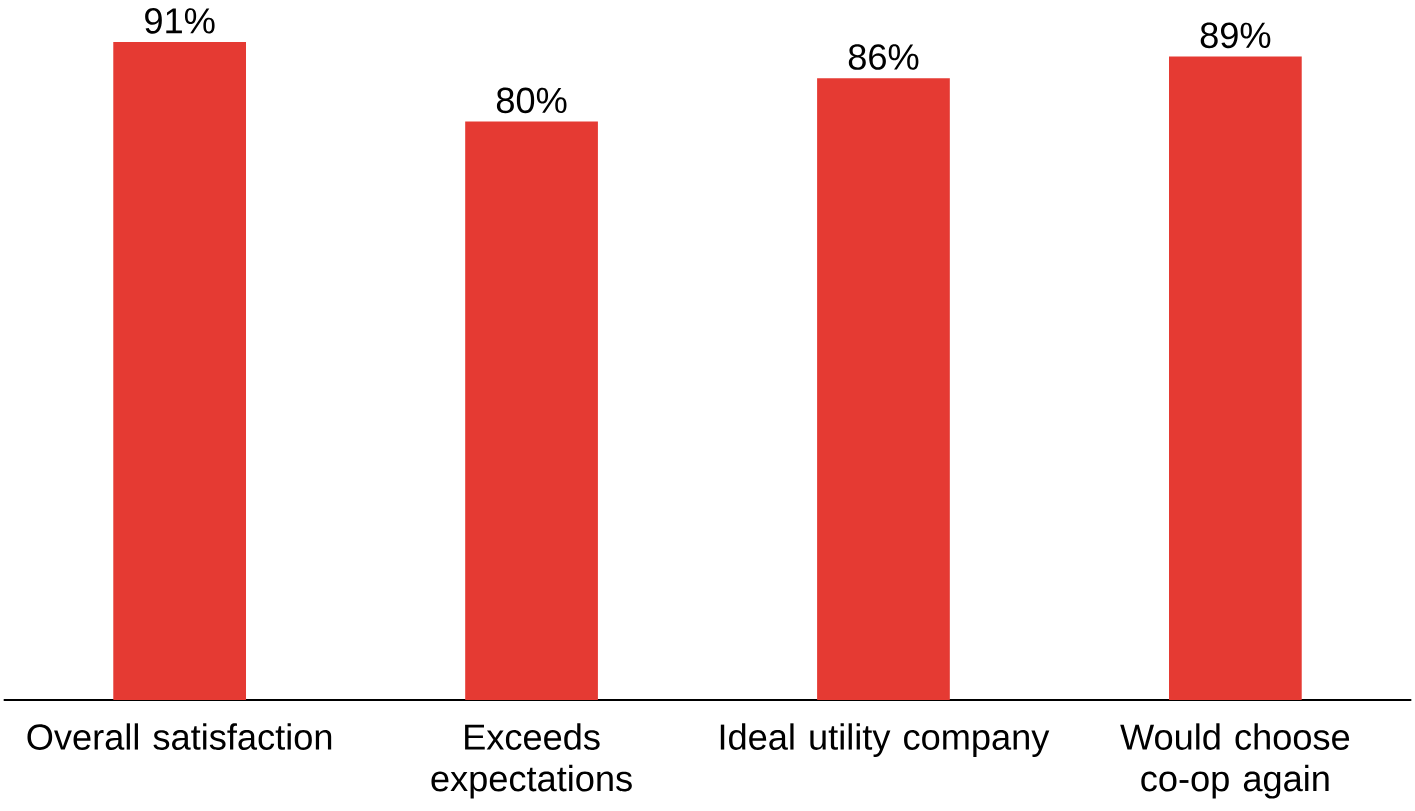 This screenshot has width=1415, height=811. Describe the element at coordinates (1235, 35) in the screenshot. I see `data-label: 89%` at that location.